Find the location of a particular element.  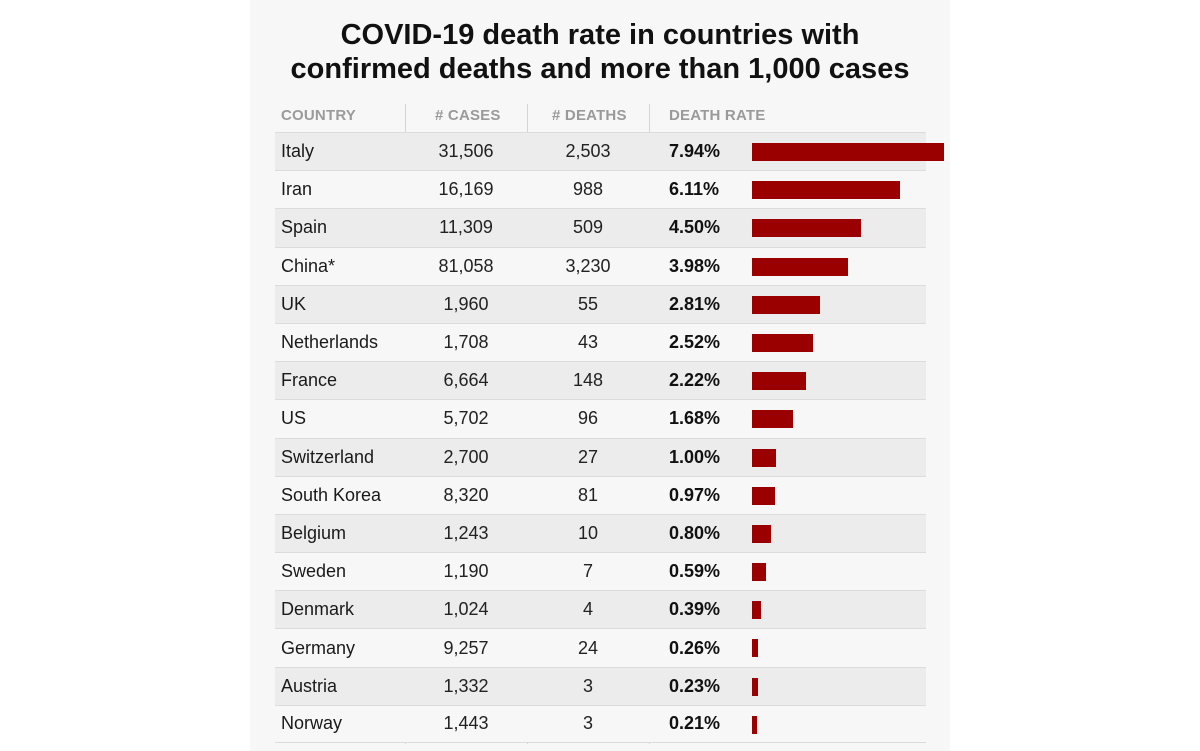

table-row: Spain 11,309 509 4.50% is located at coordinates (600, 227).